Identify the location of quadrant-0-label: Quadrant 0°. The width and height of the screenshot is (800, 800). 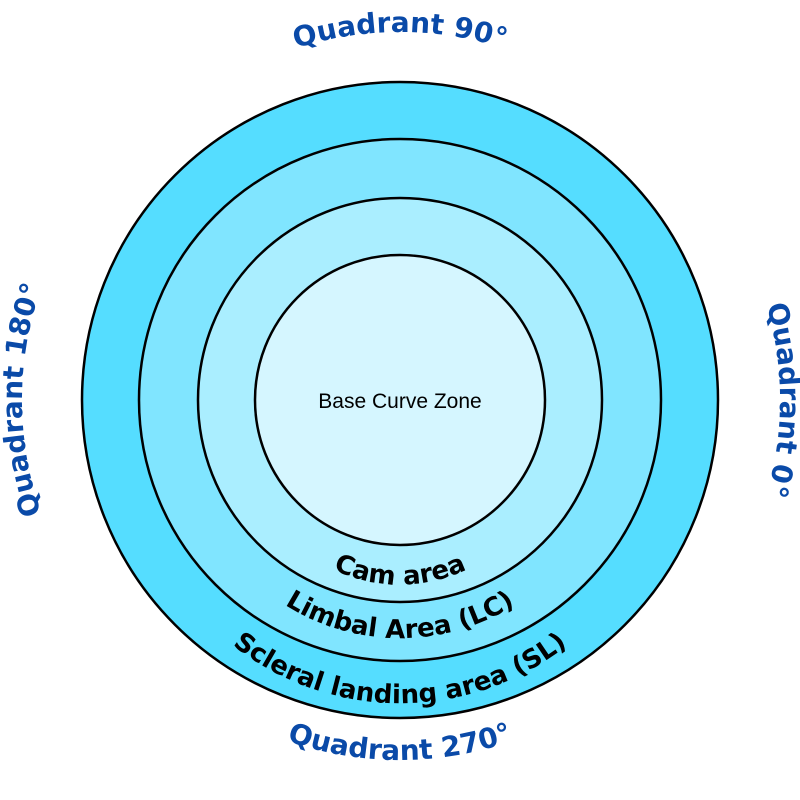
(780, 400).